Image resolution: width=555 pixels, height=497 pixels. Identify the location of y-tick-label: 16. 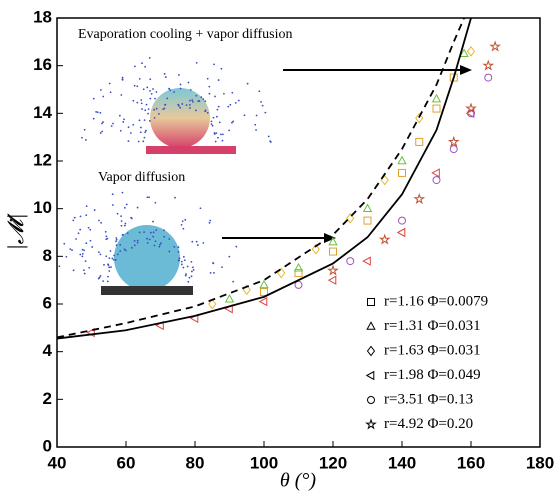
(42, 64).